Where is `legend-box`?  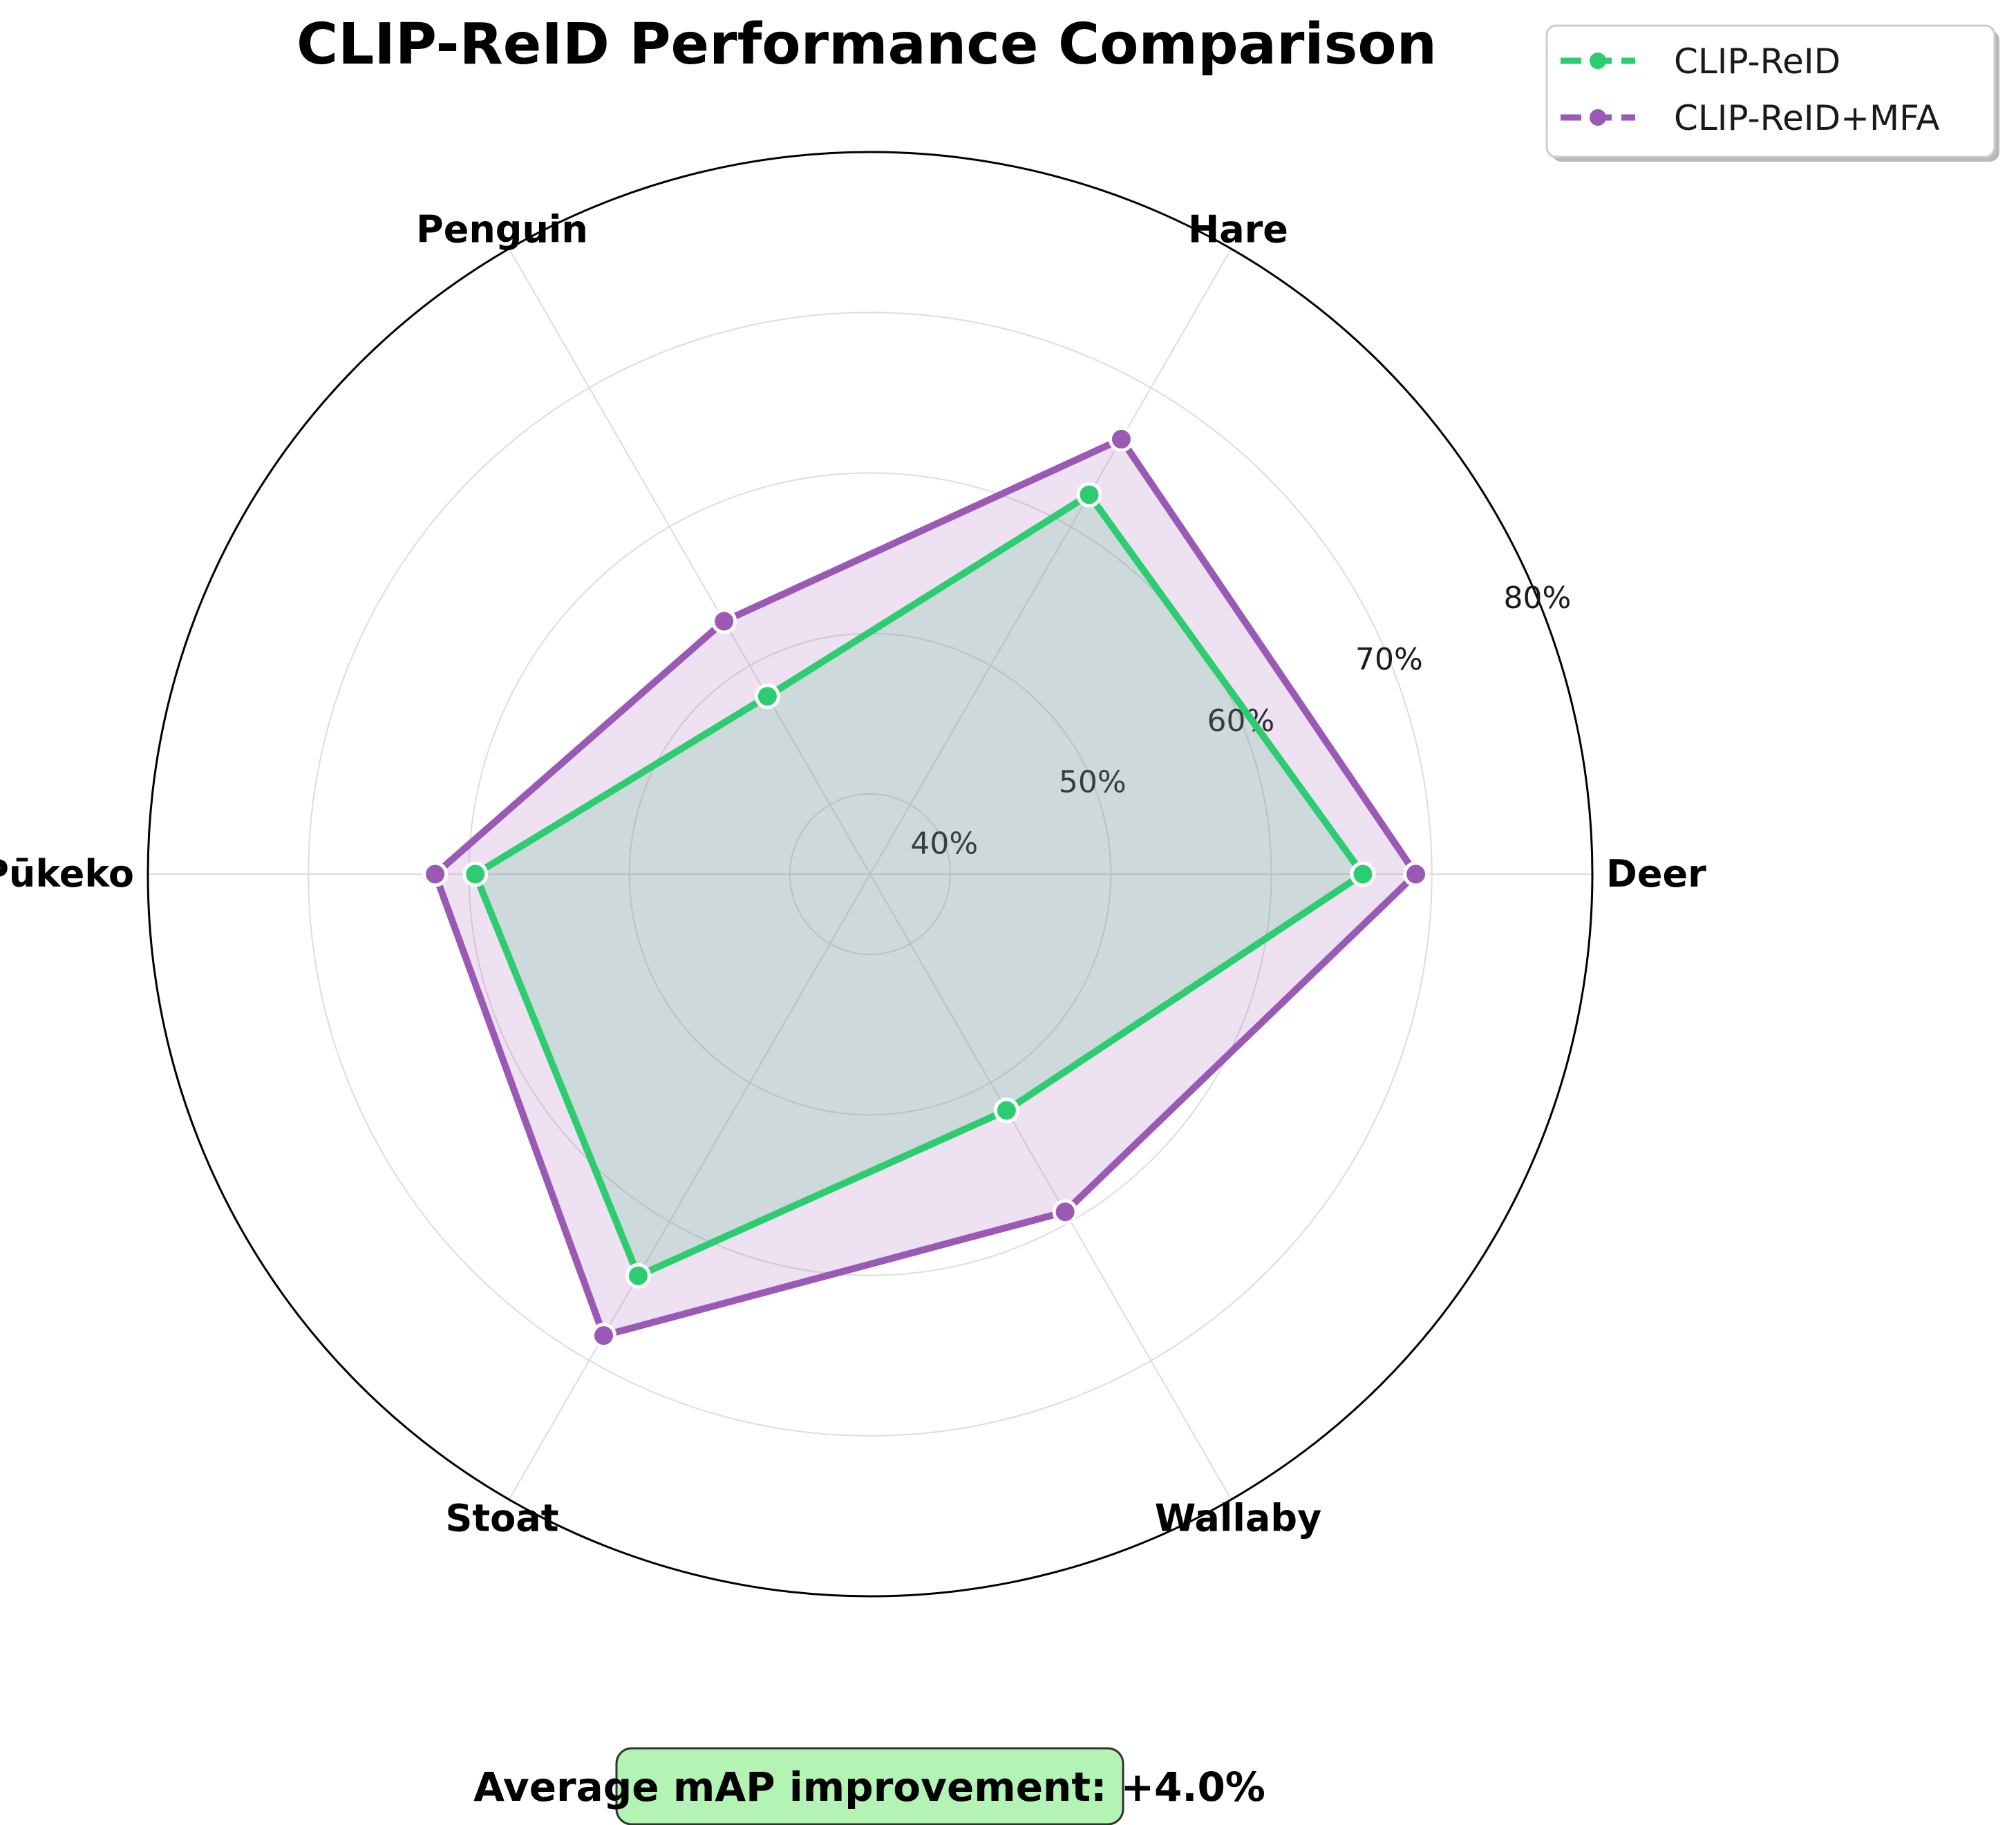 legend-box is located at coordinates (1771, 91).